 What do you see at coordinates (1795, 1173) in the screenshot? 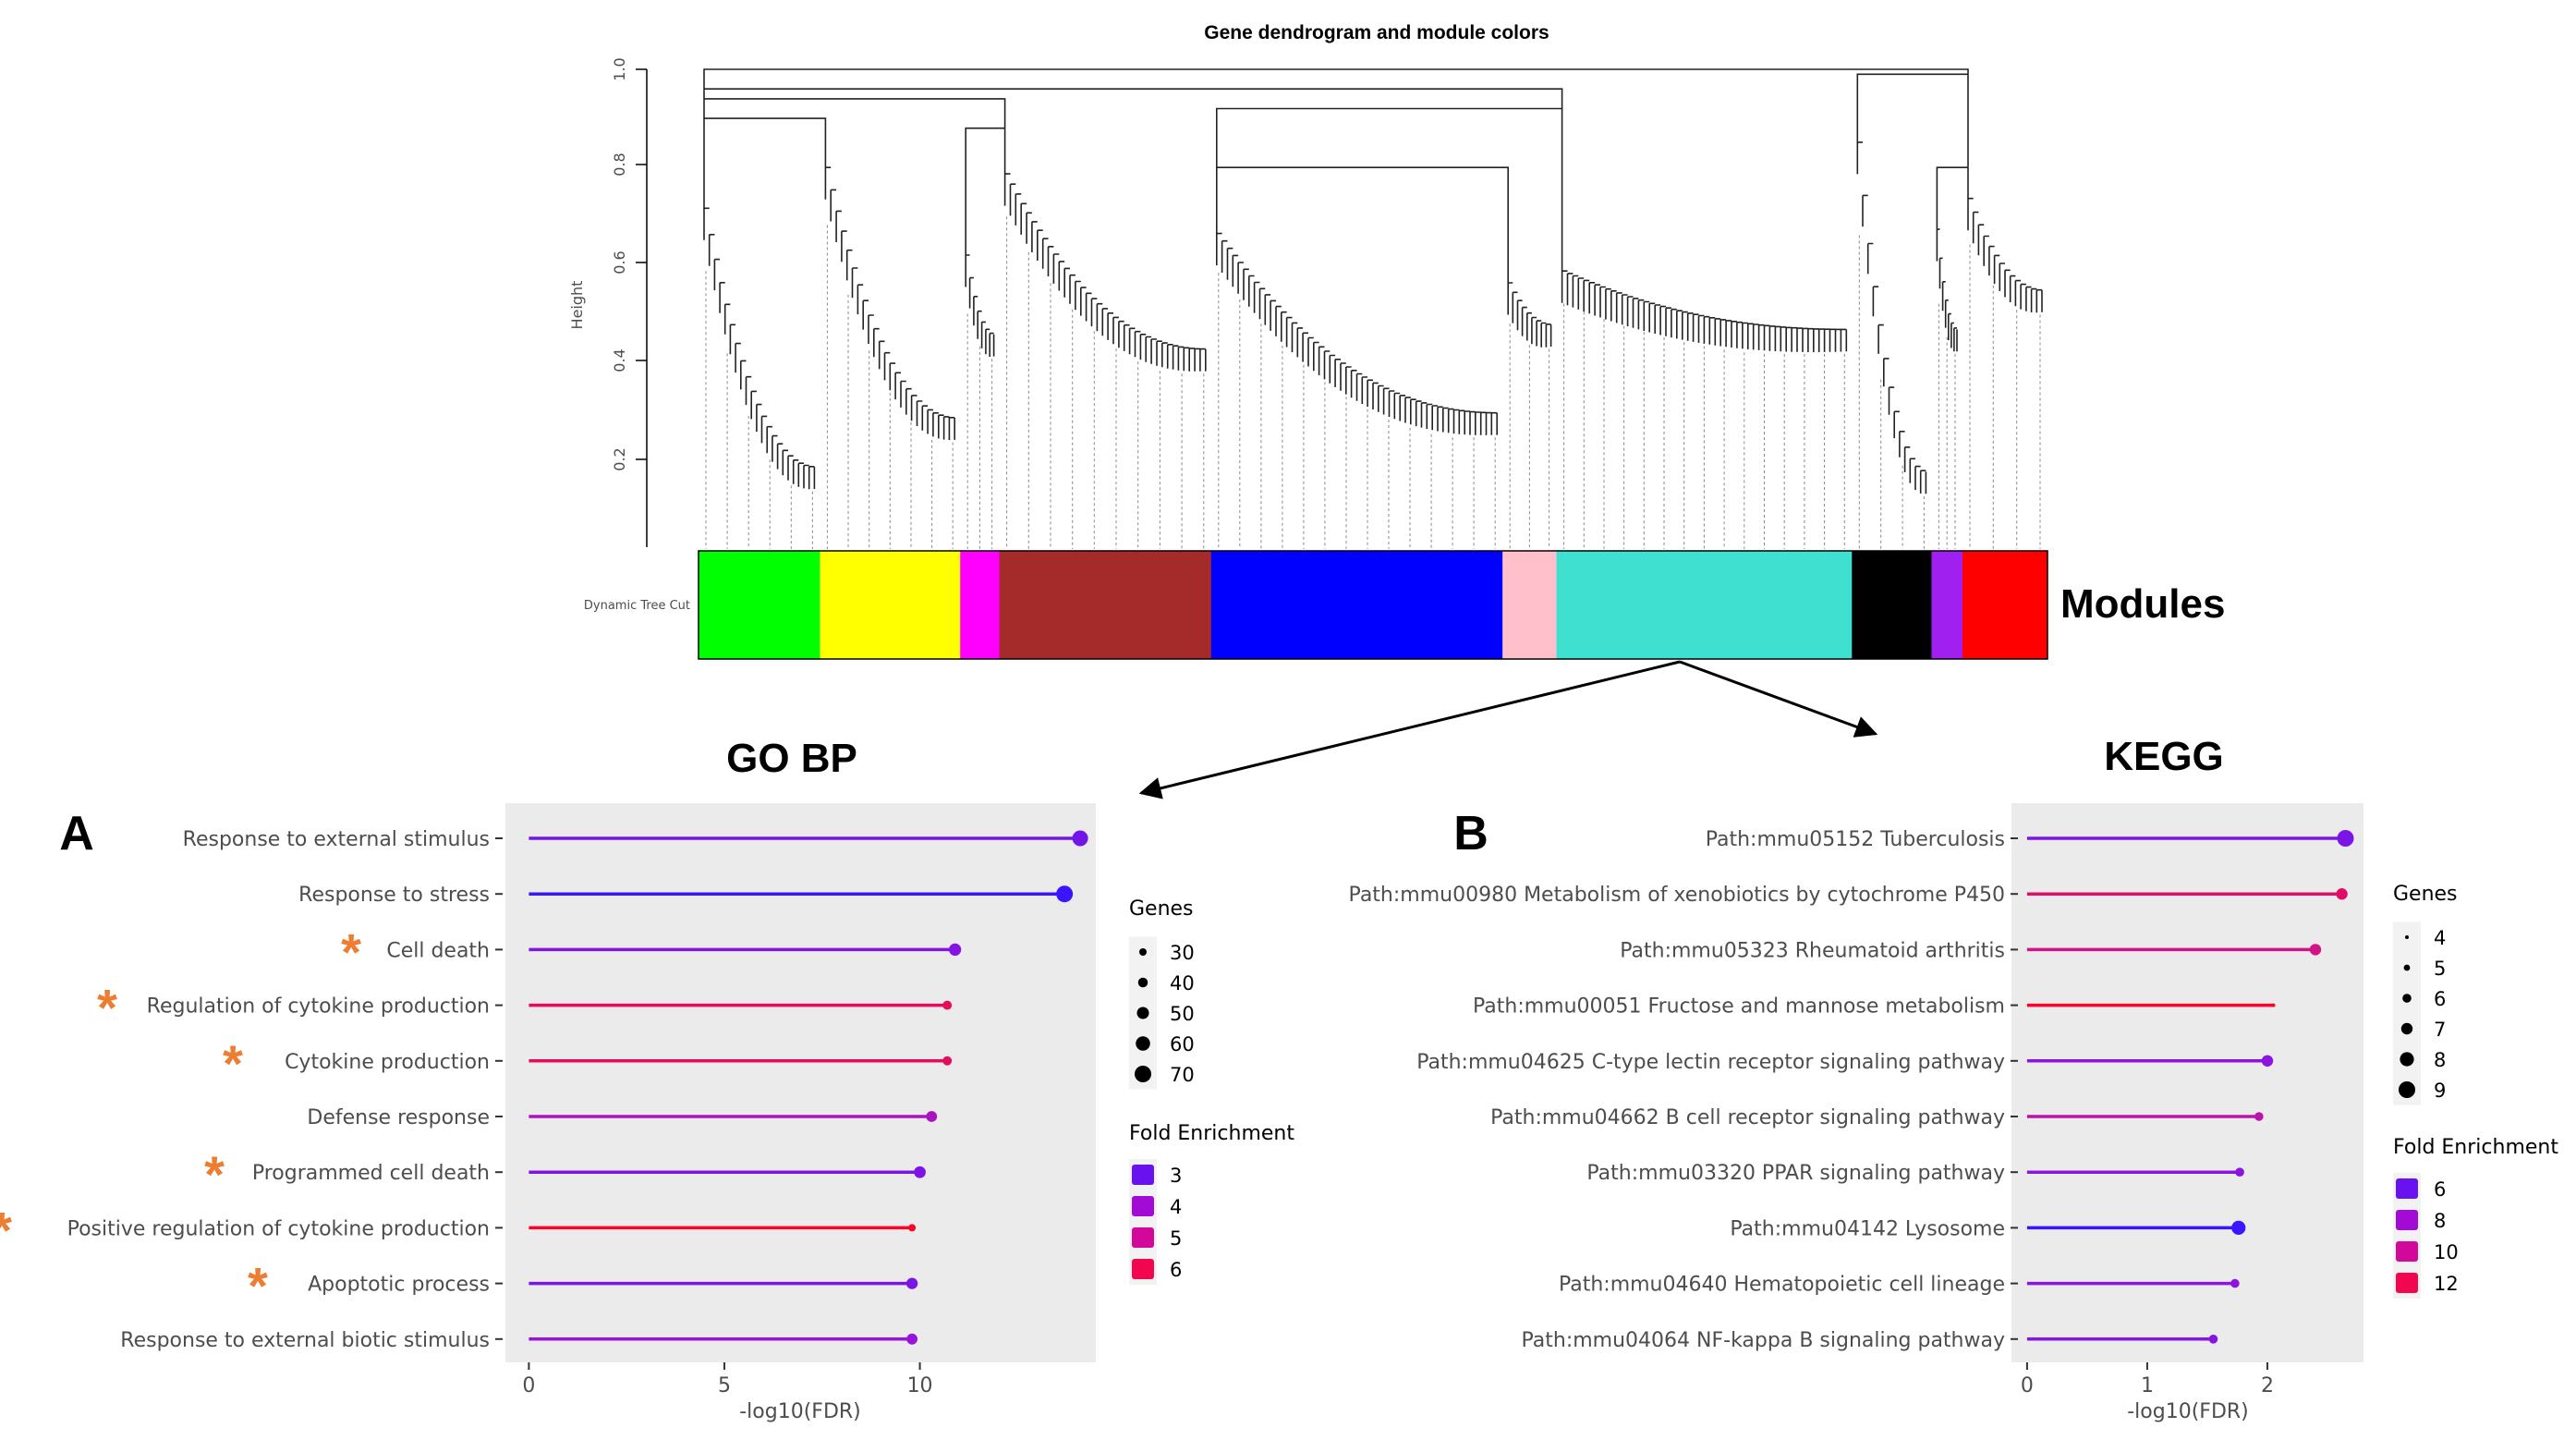
I see `category-label-6: Path:mmu03320 PPAR signaling pathway` at bounding box center [1795, 1173].